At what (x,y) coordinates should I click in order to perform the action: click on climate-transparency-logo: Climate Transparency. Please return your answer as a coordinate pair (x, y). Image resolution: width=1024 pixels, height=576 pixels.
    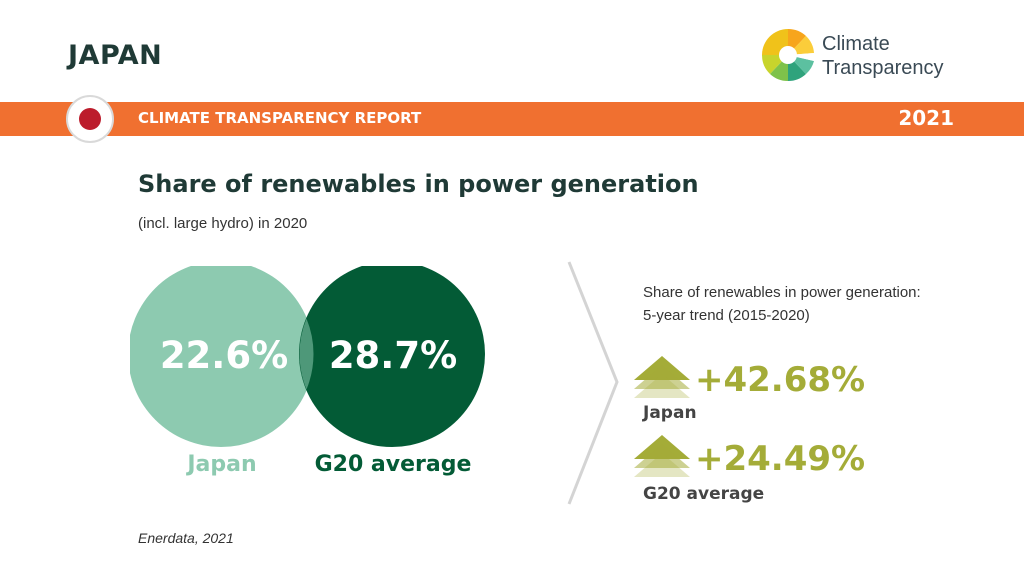
    Looking at the image, I should click on (870, 55).